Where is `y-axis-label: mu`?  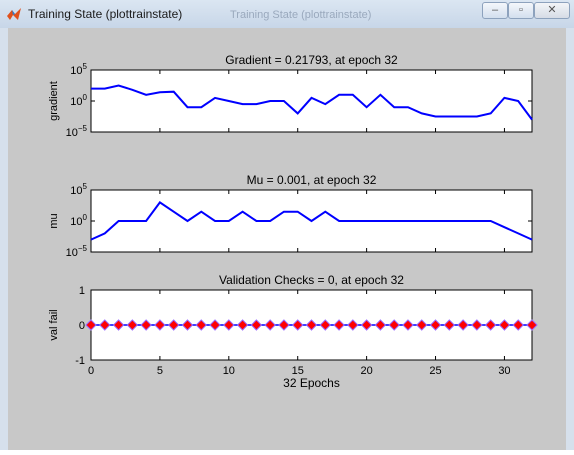 y-axis-label: mu is located at coordinates (54, 220).